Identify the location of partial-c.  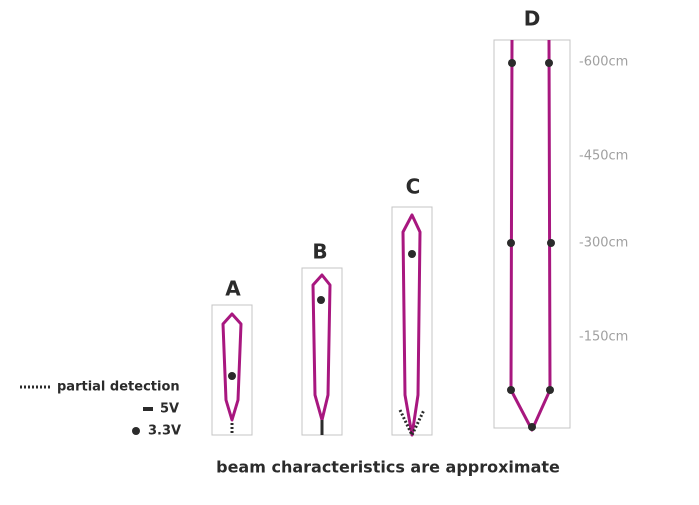
(412, 424).